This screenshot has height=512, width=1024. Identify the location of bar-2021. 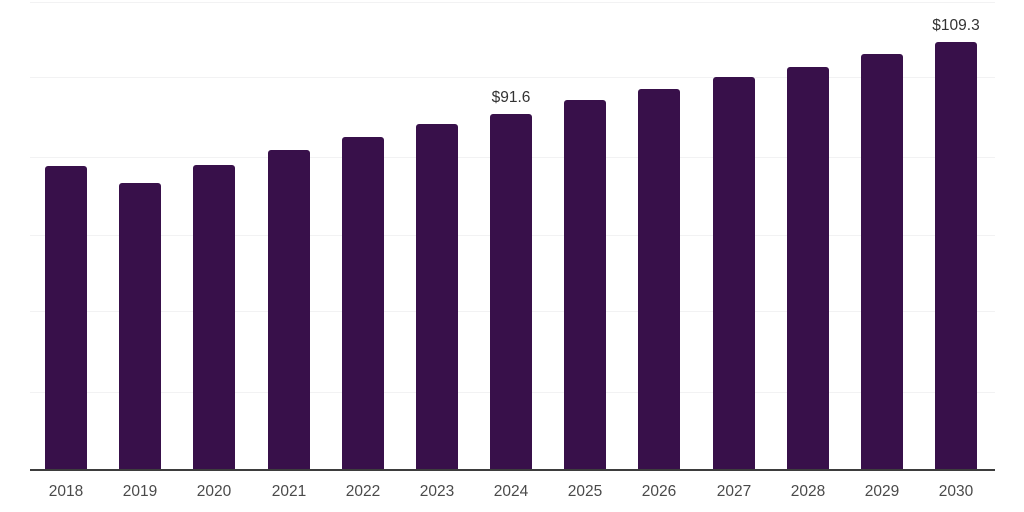
(289, 309).